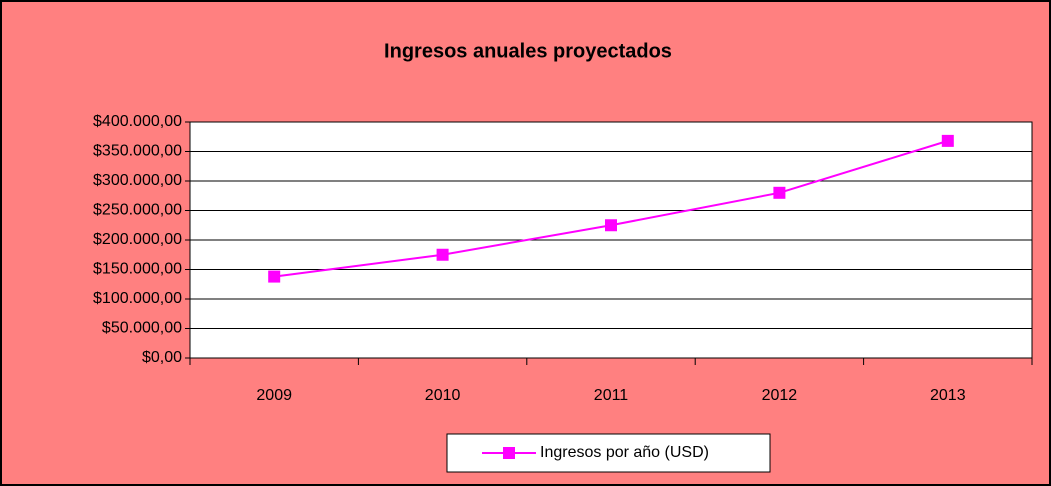 This screenshot has height=486, width=1051. I want to click on y-tick-label: $400.000,00, so click(137, 121).